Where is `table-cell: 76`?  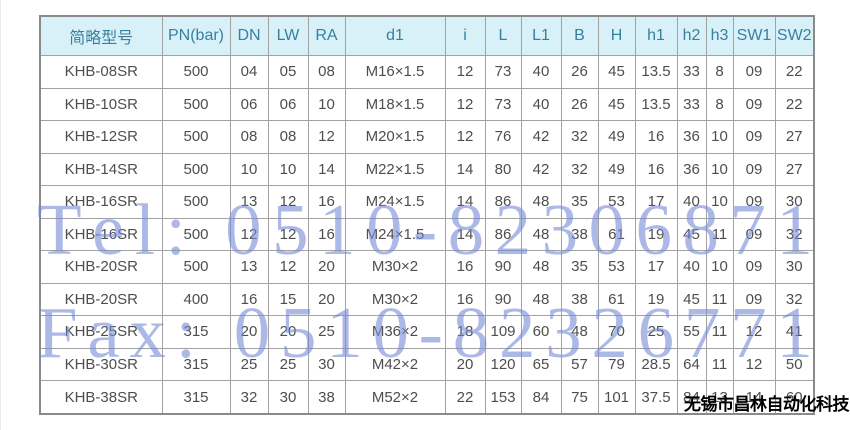
table-cell: 76 is located at coordinates (503, 137).